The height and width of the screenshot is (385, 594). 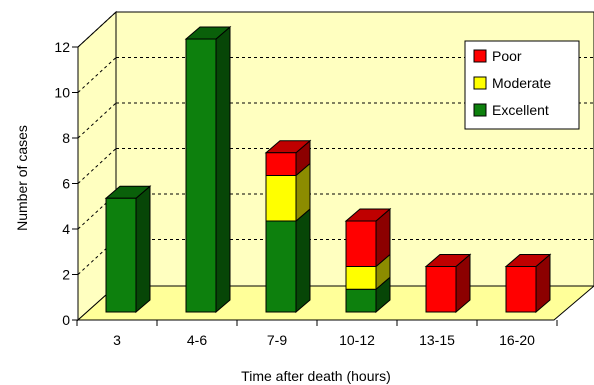 What do you see at coordinates (197, 340) in the screenshot?
I see `x-tick-label: 4-6` at bounding box center [197, 340].